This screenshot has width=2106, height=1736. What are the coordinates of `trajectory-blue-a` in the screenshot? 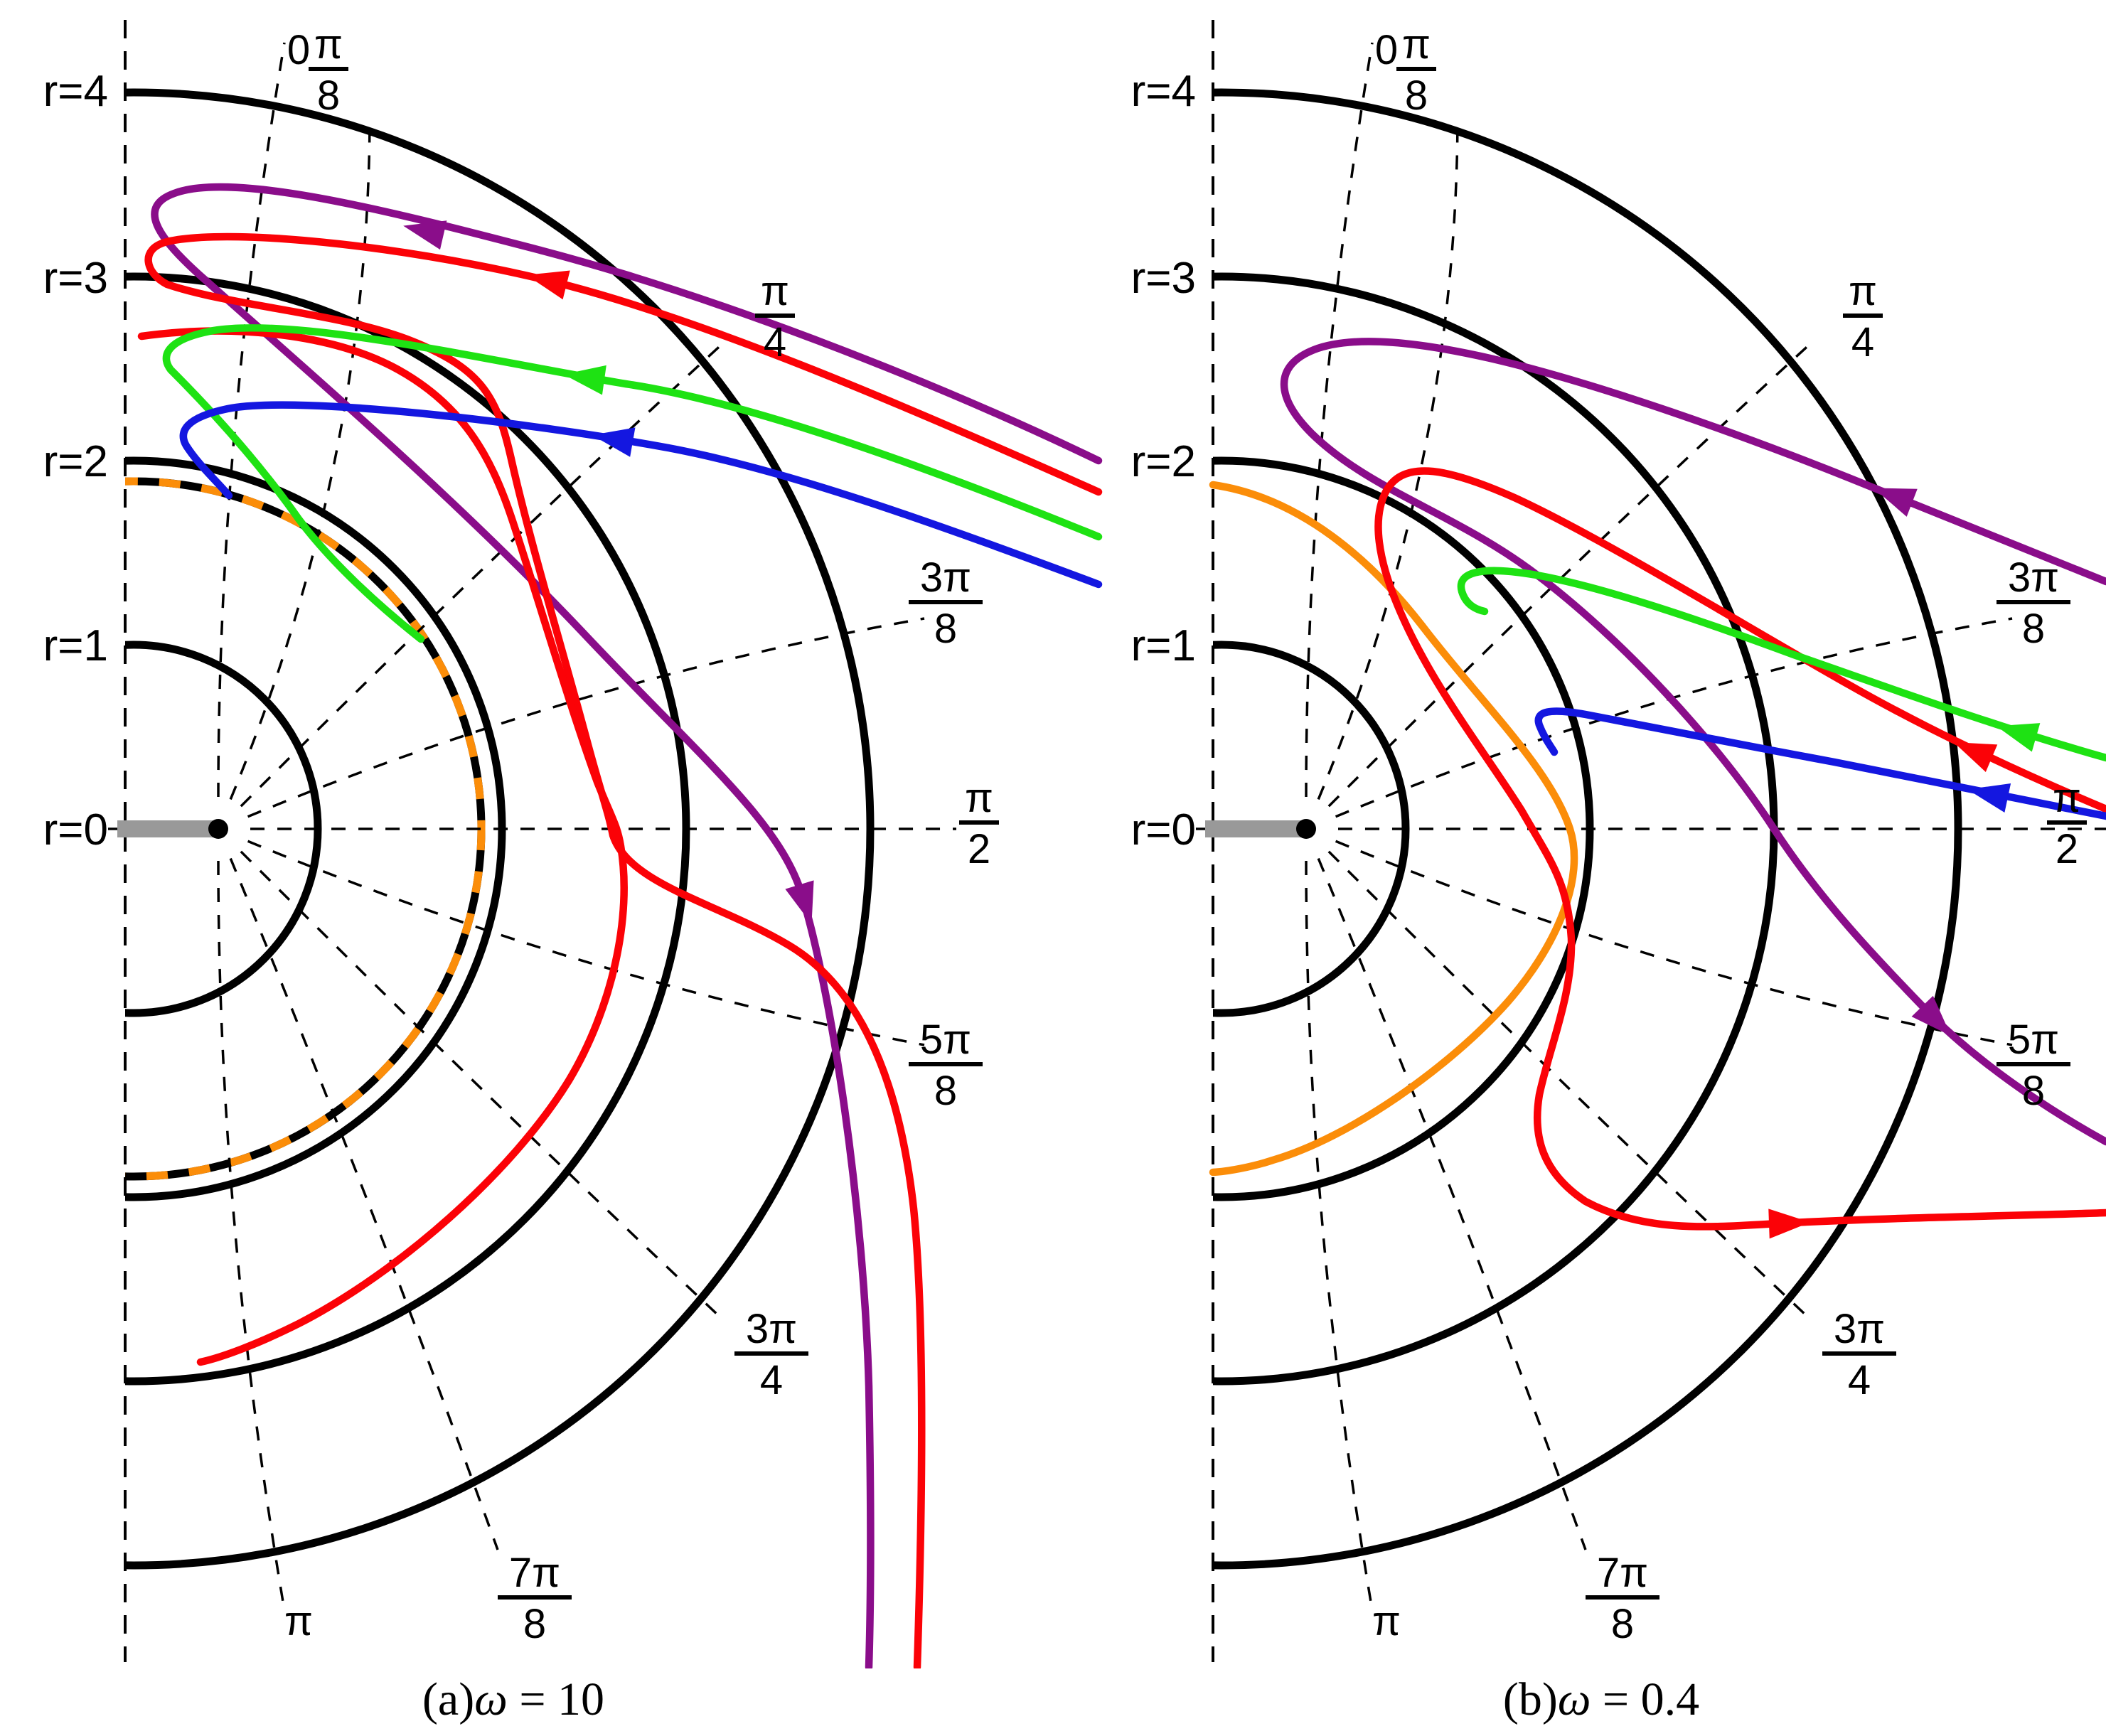 It's located at (641, 495).